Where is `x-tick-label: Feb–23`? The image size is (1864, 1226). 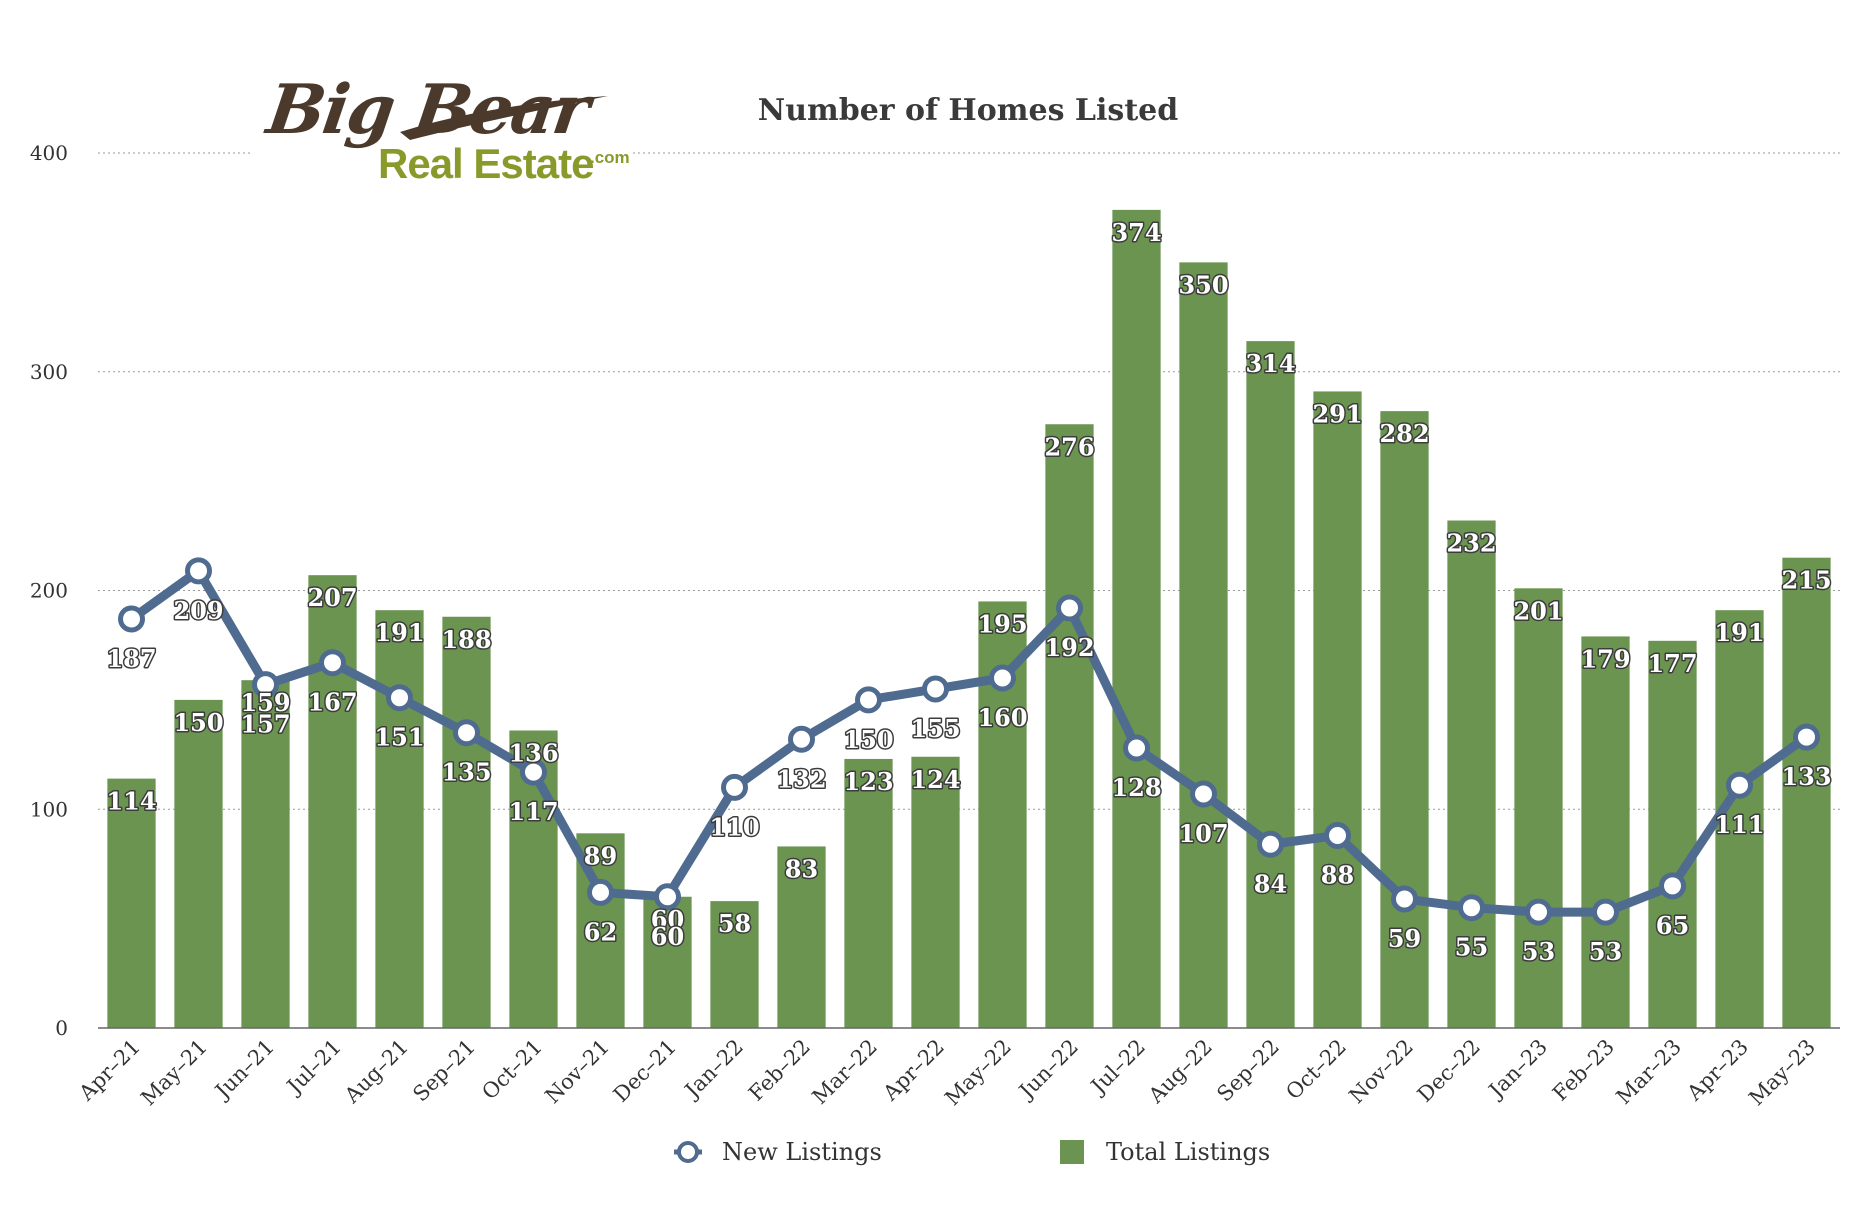
x-tick-label: Feb–23 is located at coordinates (1583, 1070).